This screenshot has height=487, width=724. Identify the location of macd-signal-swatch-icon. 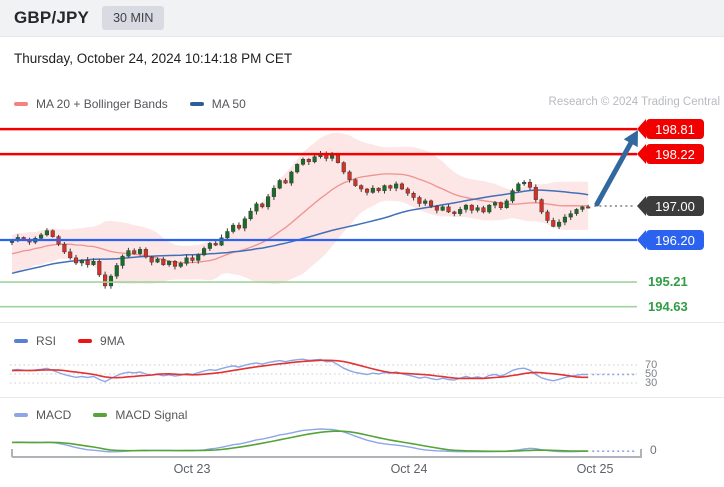
(100, 415).